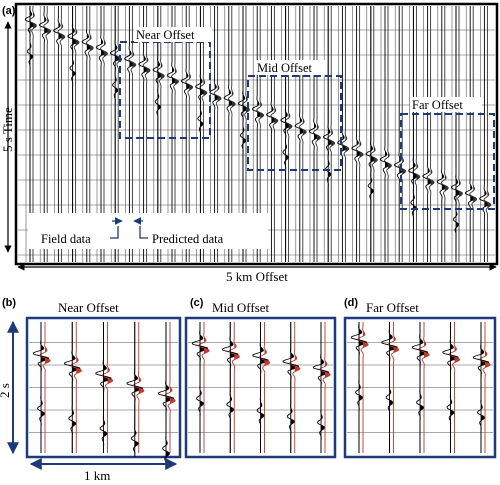  What do you see at coordinates (197, 303) in the screenshot?
I see `panel-c-letter: (c)` at bounding box center [197, 303].